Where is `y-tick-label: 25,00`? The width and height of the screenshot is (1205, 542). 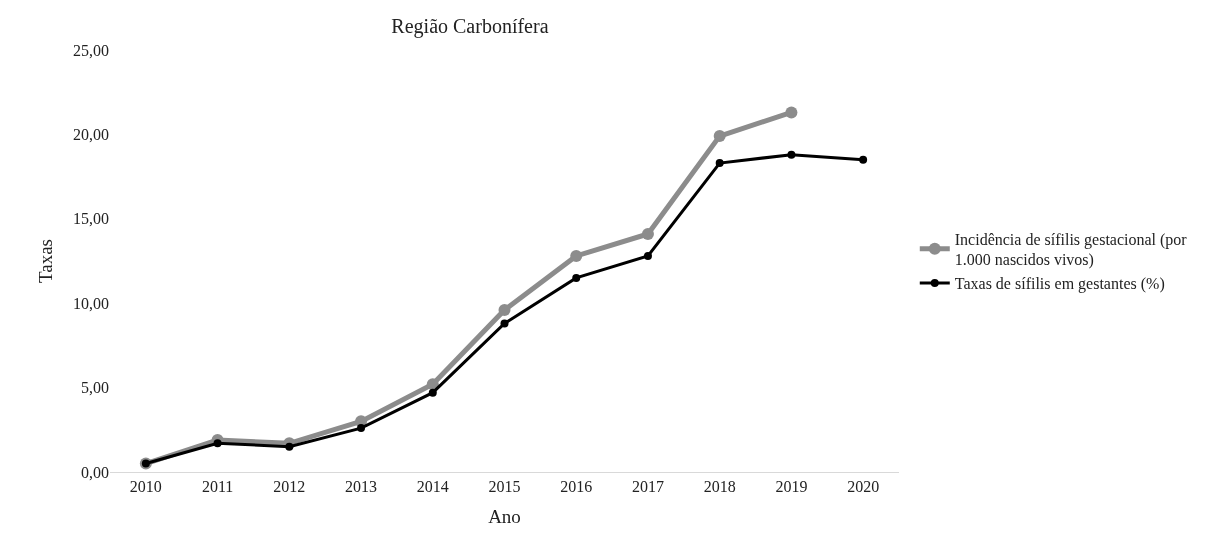 y-tick-label: 25,00 is located at coordinates (91, 50).